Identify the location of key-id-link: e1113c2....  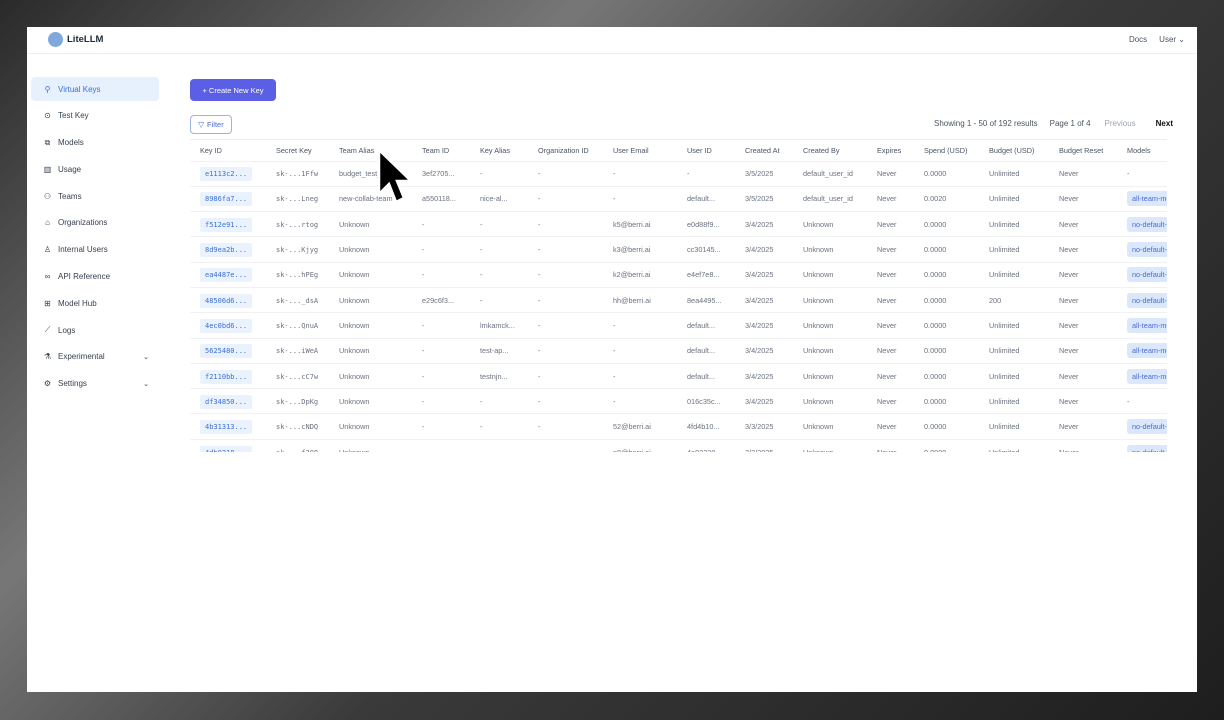
(226, 174).